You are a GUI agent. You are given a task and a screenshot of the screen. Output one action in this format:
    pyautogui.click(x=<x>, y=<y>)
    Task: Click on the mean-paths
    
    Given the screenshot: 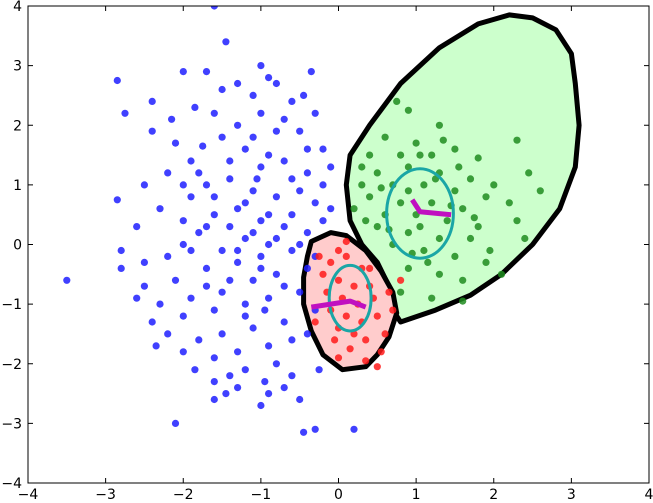 What is the action you would take?
    pyautogui.click(x=381, y=254)
    